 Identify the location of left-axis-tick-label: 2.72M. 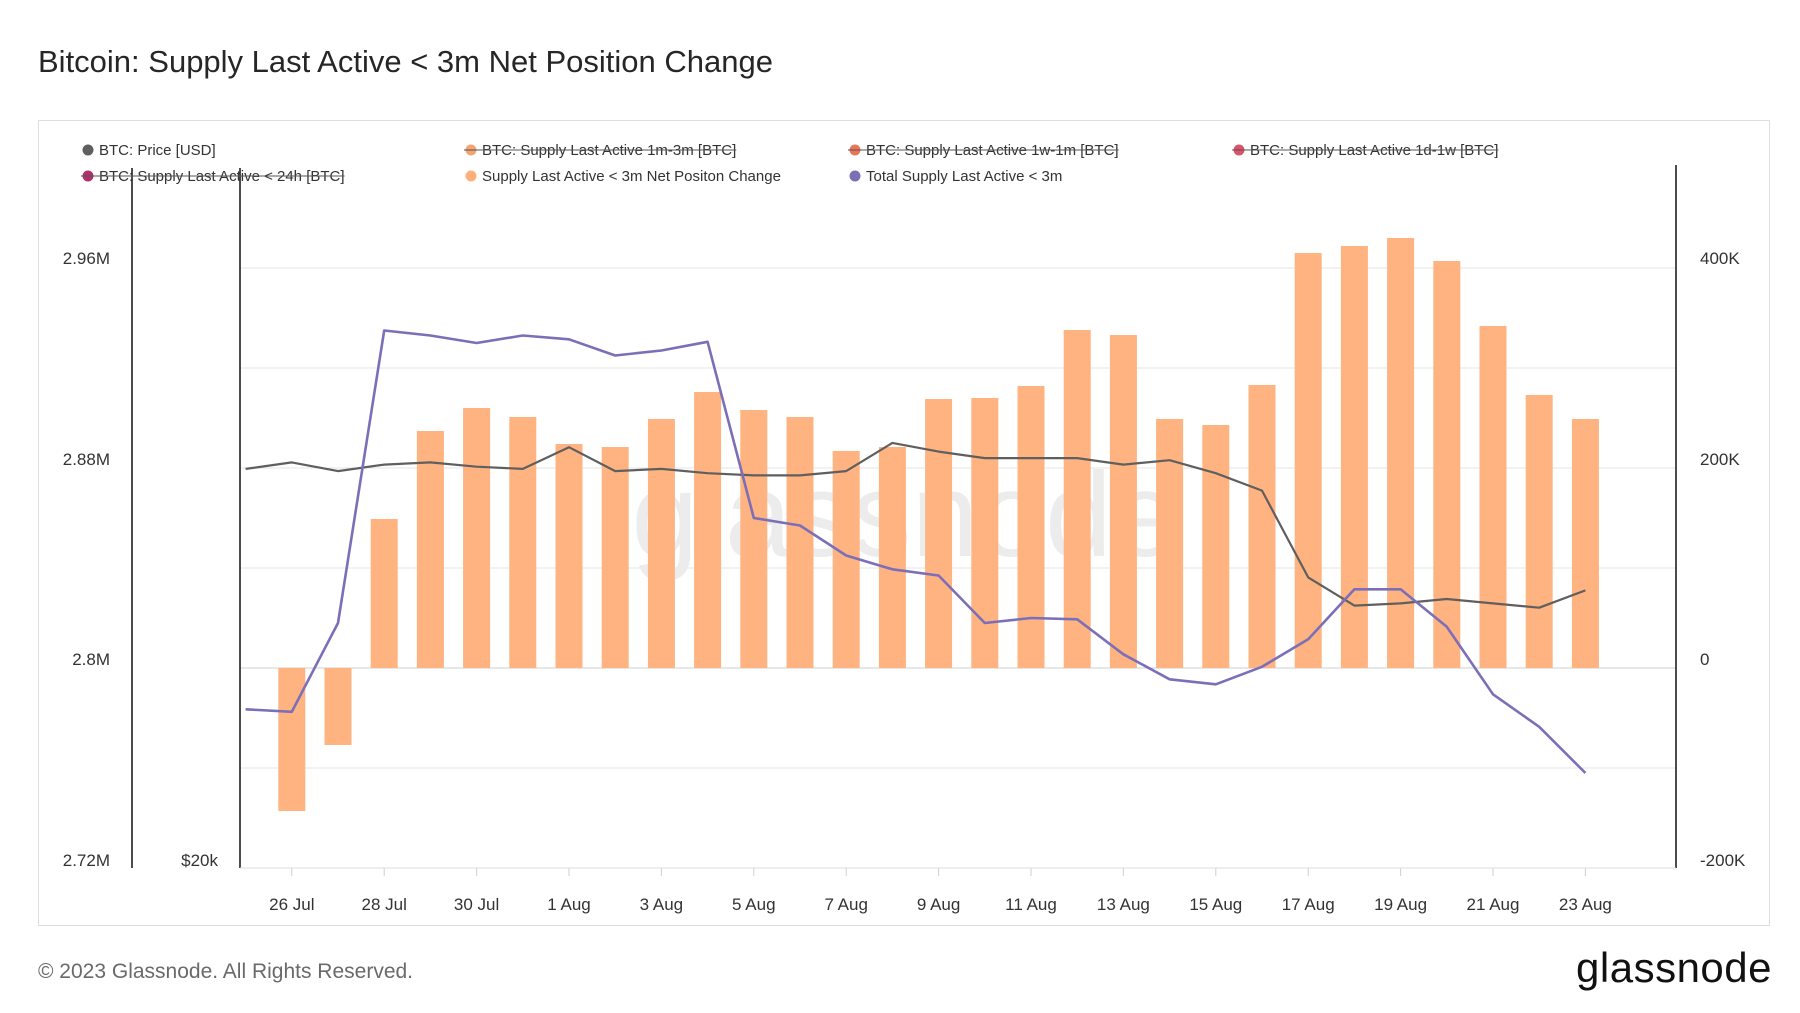
(86, 860).